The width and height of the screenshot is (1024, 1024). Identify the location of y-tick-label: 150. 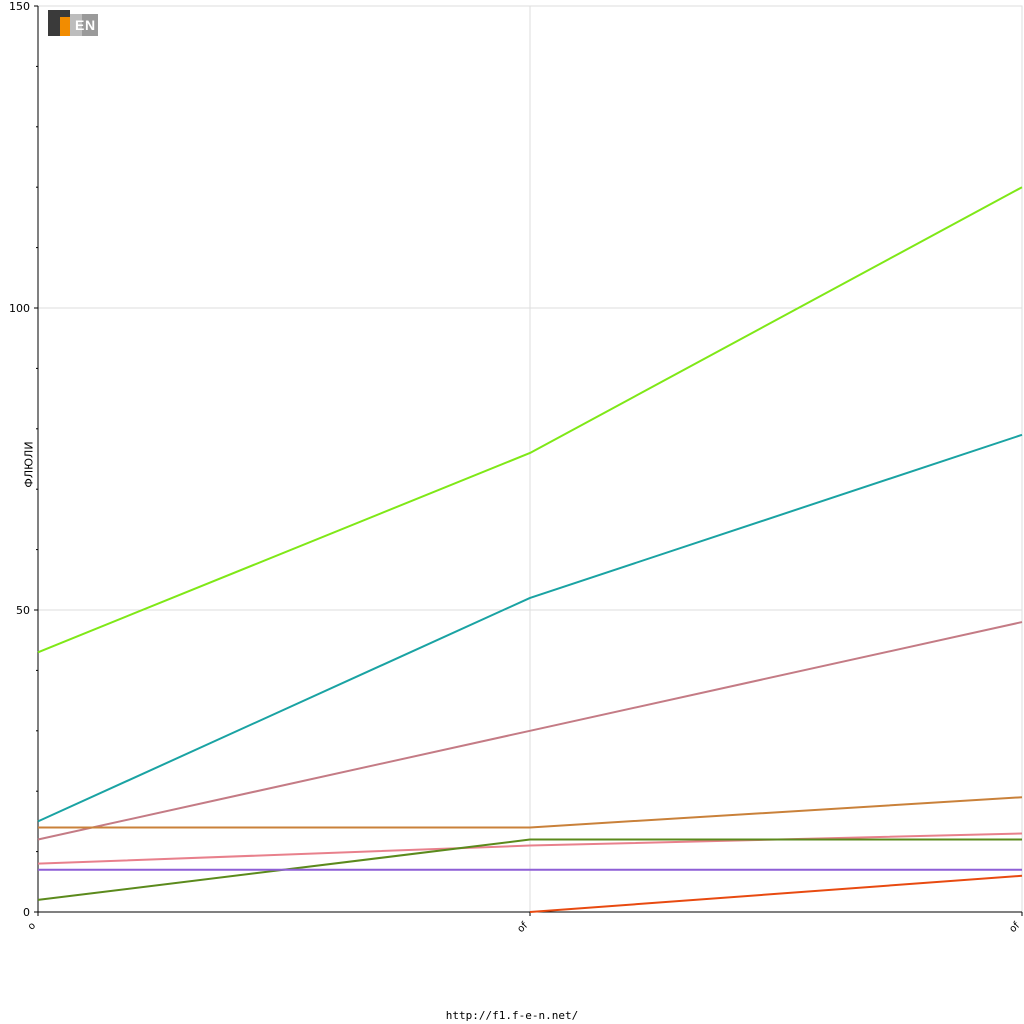
(19, 6).